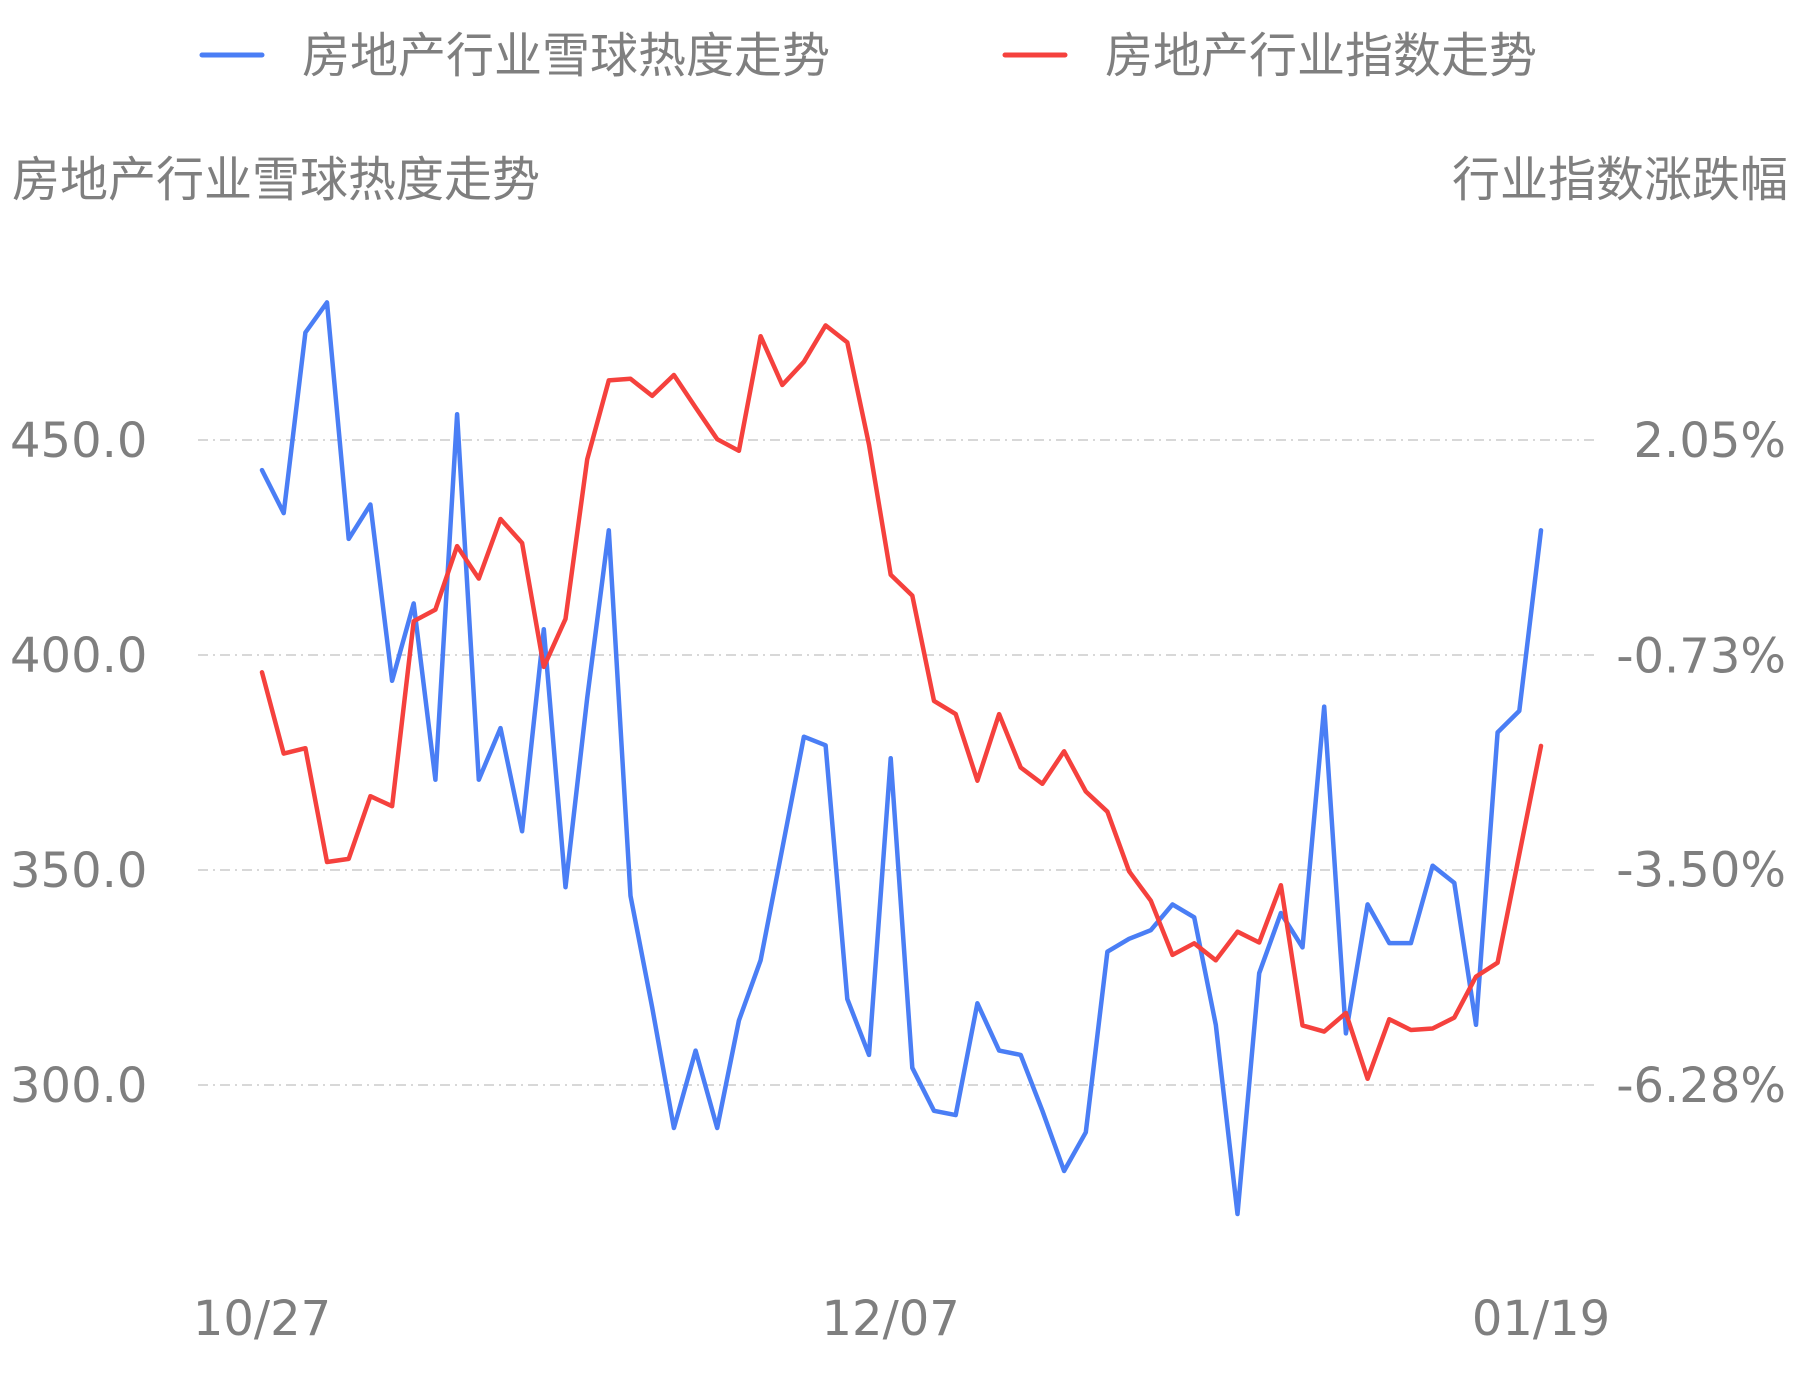 The height and width of the screenshot is (1380, 1793). Describe the element at coordinates (1701, 656) in the screenshot. I see `right-tick-label: -0.73%` at that location.